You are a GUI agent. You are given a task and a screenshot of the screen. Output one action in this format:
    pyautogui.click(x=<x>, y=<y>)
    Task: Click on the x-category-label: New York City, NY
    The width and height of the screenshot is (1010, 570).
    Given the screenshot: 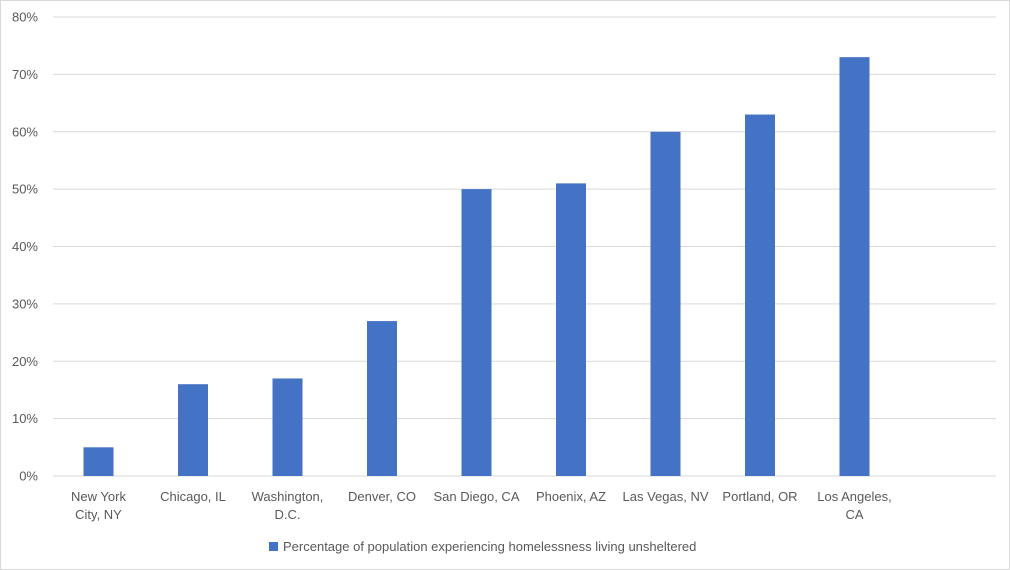 What is the action you would take?
    pyautogui.click(x=98, y=505)
    